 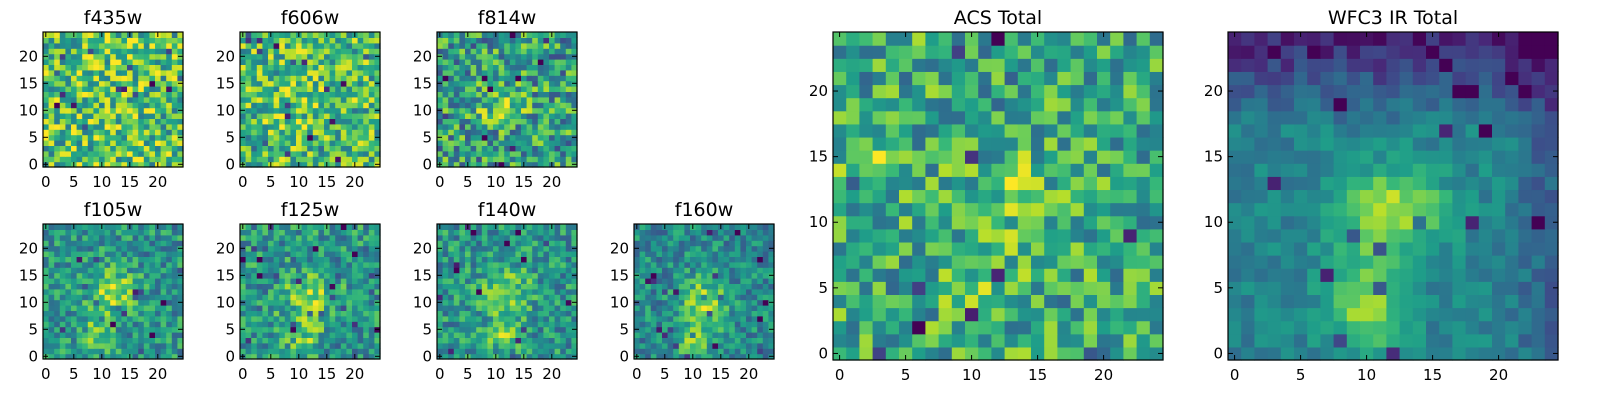 I want to click on x-tick-label: 15, so click(x=326, y=374).